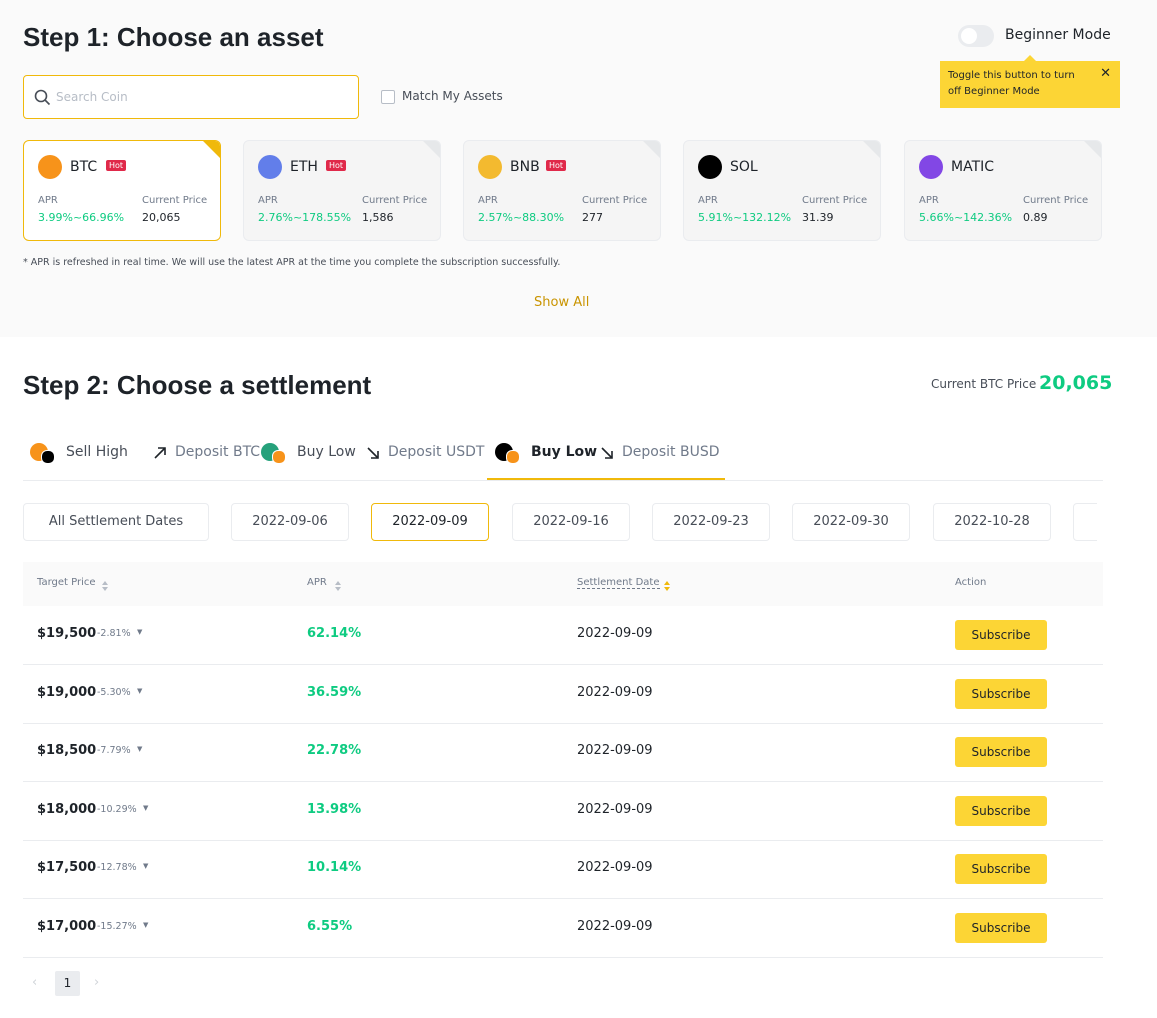  I want to click on toggle-label: Beginner Mode, so click(1058, 35).